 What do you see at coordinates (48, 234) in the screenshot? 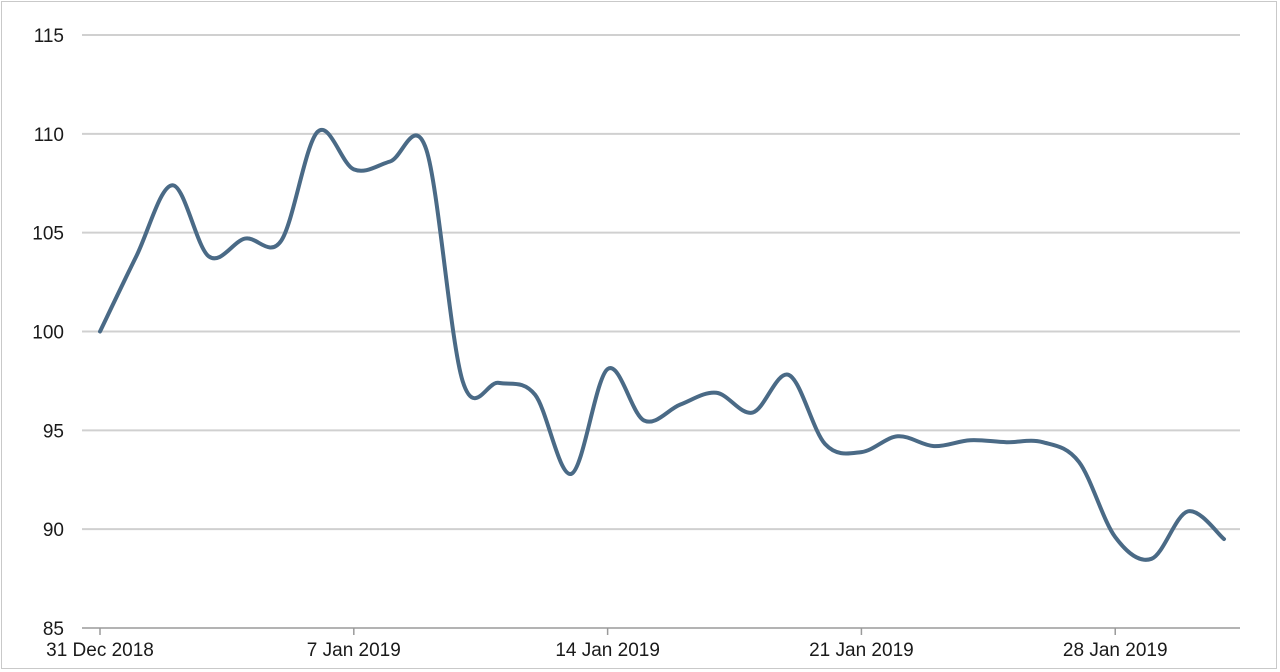
I see `y-tick-label: 105` at bounding box center [48, 234].